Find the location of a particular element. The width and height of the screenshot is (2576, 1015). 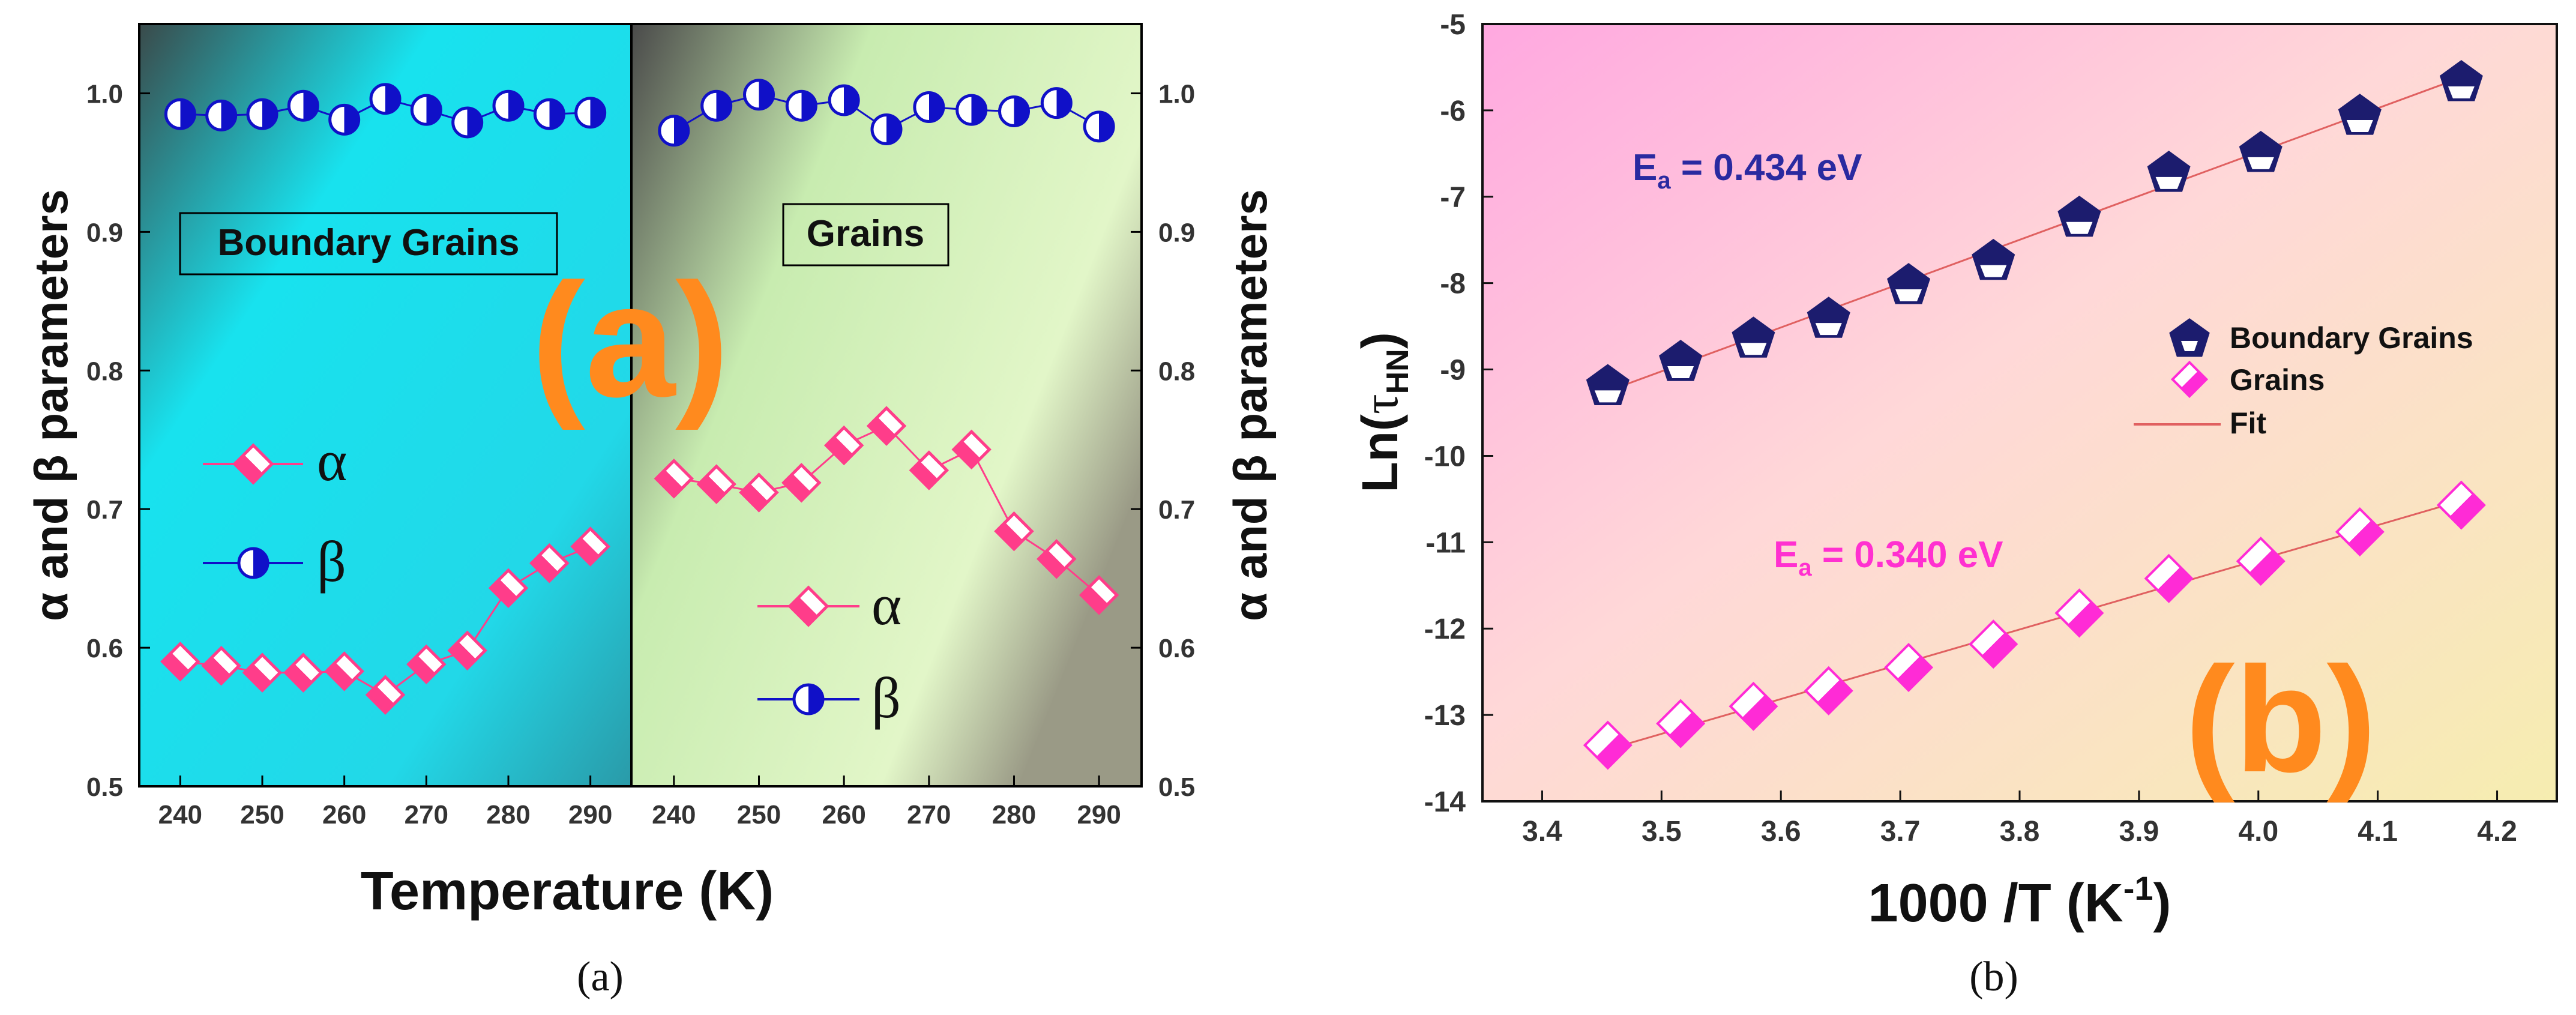

b-xtick-label-4: 3.8 is located at coordinates (2020, 832).